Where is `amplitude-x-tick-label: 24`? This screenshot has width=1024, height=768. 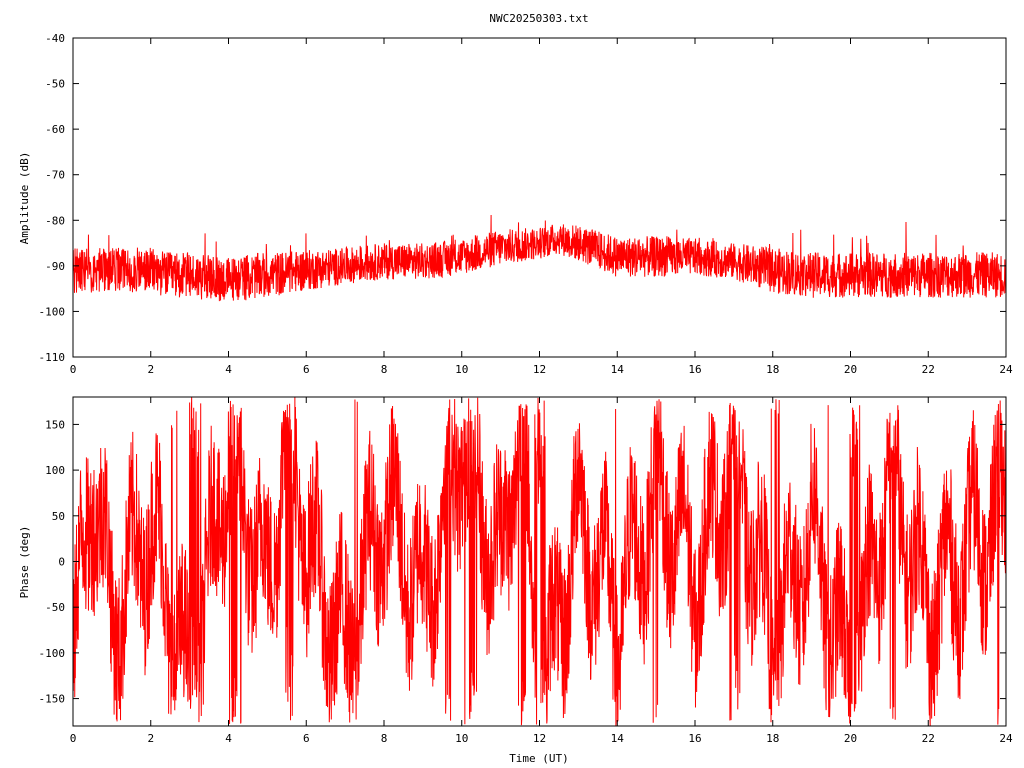
amplitude-x-tick-label: 24 is located at coordinates (1006, 369).